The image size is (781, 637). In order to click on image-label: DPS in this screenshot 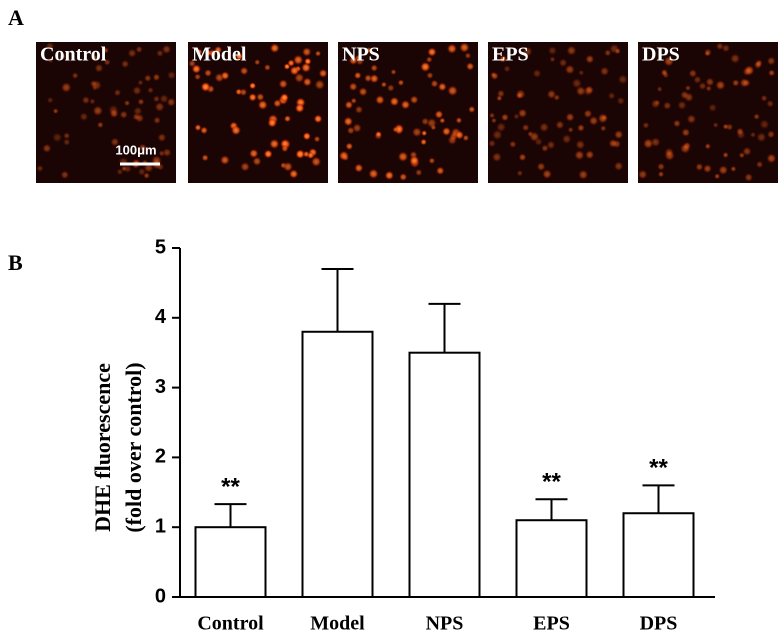, I will do `click(661, 55)`.